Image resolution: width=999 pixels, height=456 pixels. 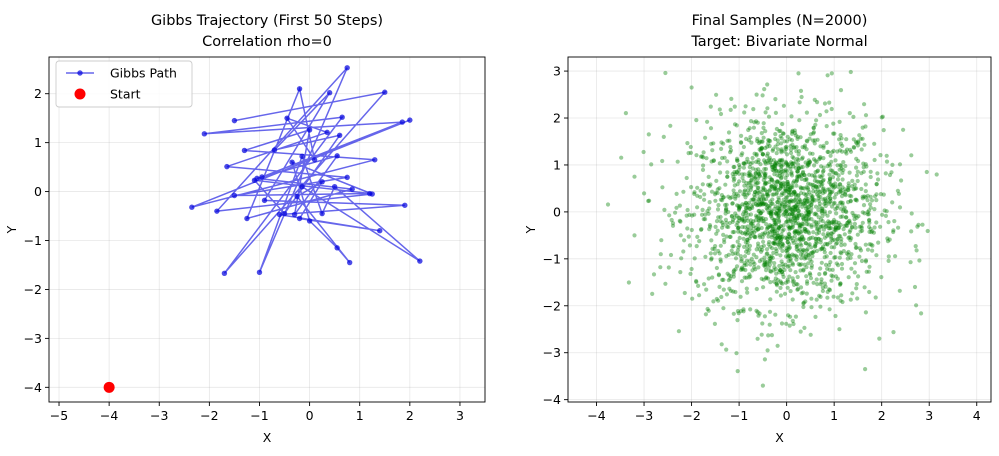 What do you see at coordinates (109, 415) in the screenshot?
I see `trajectory-x-tick-label: −4` at bounding box center [109, 415].